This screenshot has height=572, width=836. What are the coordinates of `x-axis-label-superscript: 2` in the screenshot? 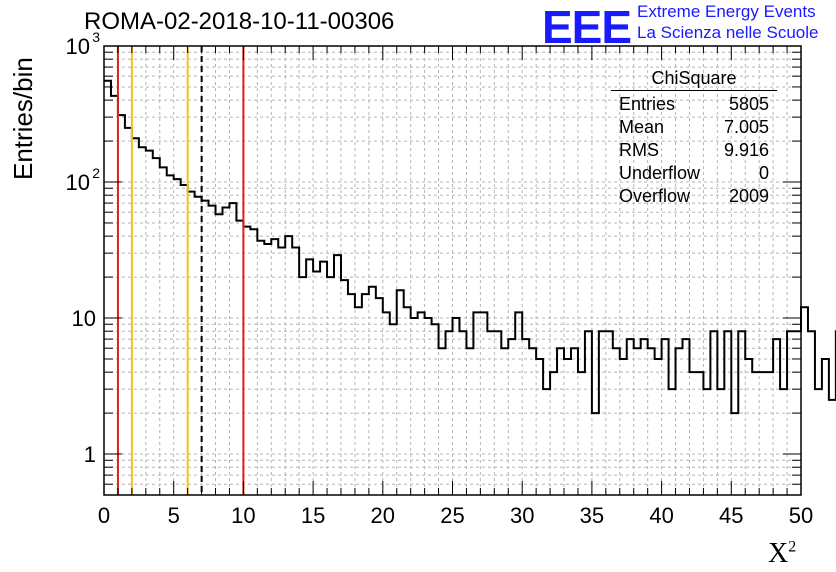 It's located at (792, 547).